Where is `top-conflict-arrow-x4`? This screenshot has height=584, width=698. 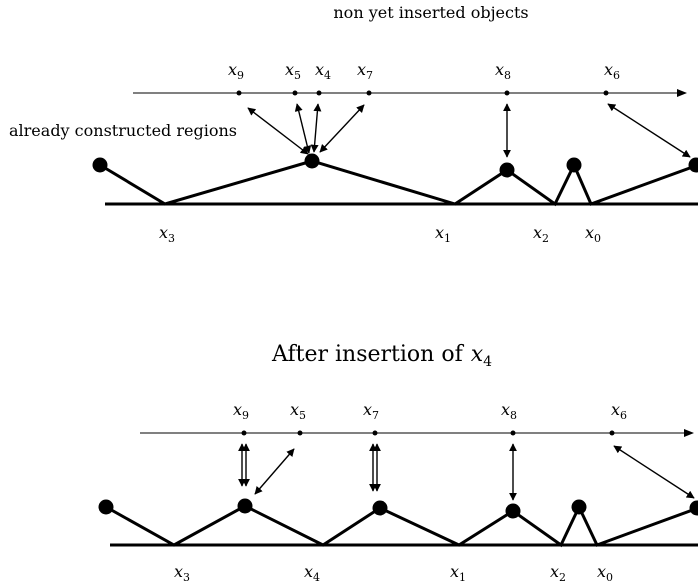 top-conflict-arrow-x4 is located at coordinates (316, 128).